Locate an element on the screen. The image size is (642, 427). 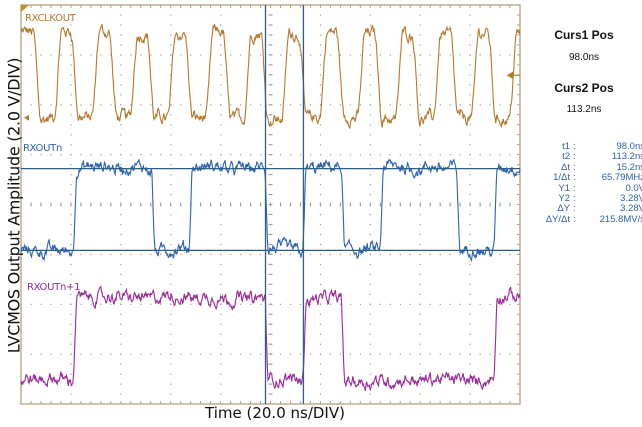
cursor1-title: Curs1 Pos is located at coordinates (584, 35).